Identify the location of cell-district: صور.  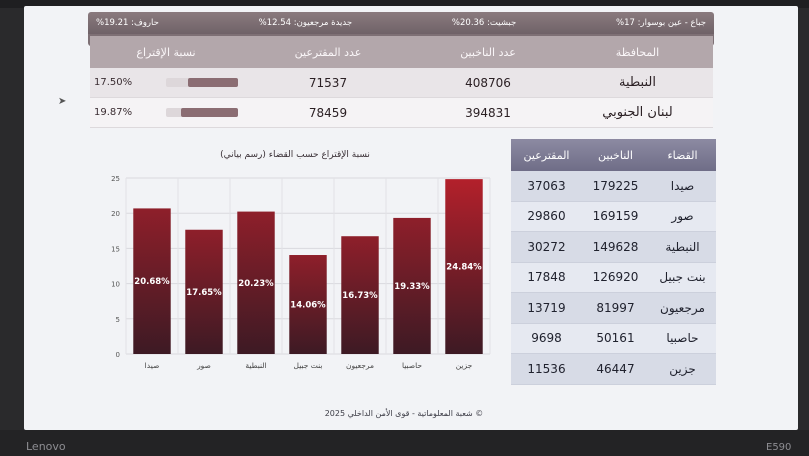
(682, 216).